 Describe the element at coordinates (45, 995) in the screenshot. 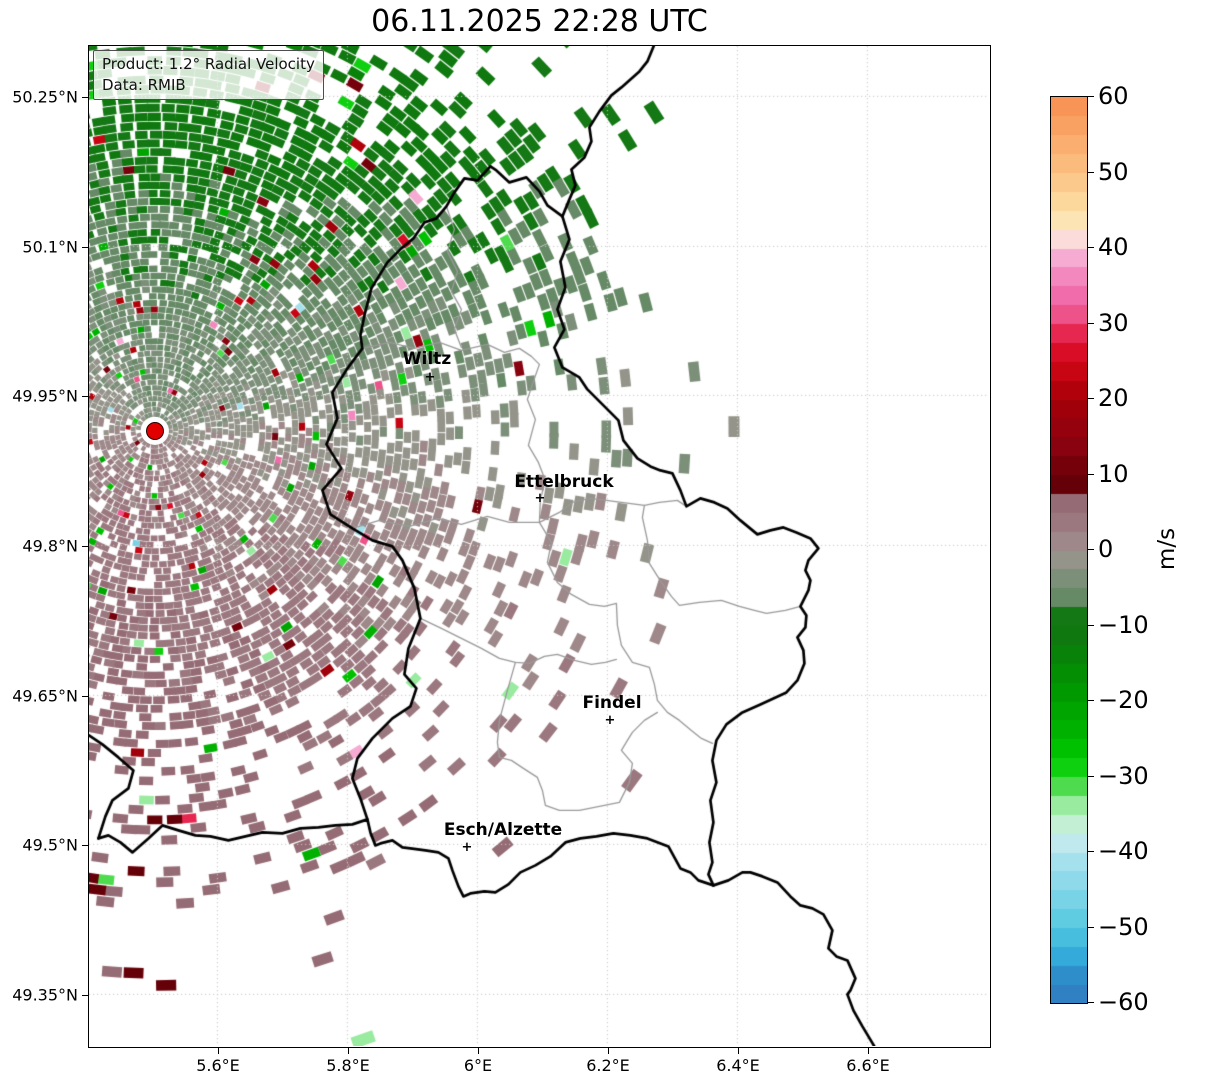

I see `lat-tick-label: 49.35°N` at that location.